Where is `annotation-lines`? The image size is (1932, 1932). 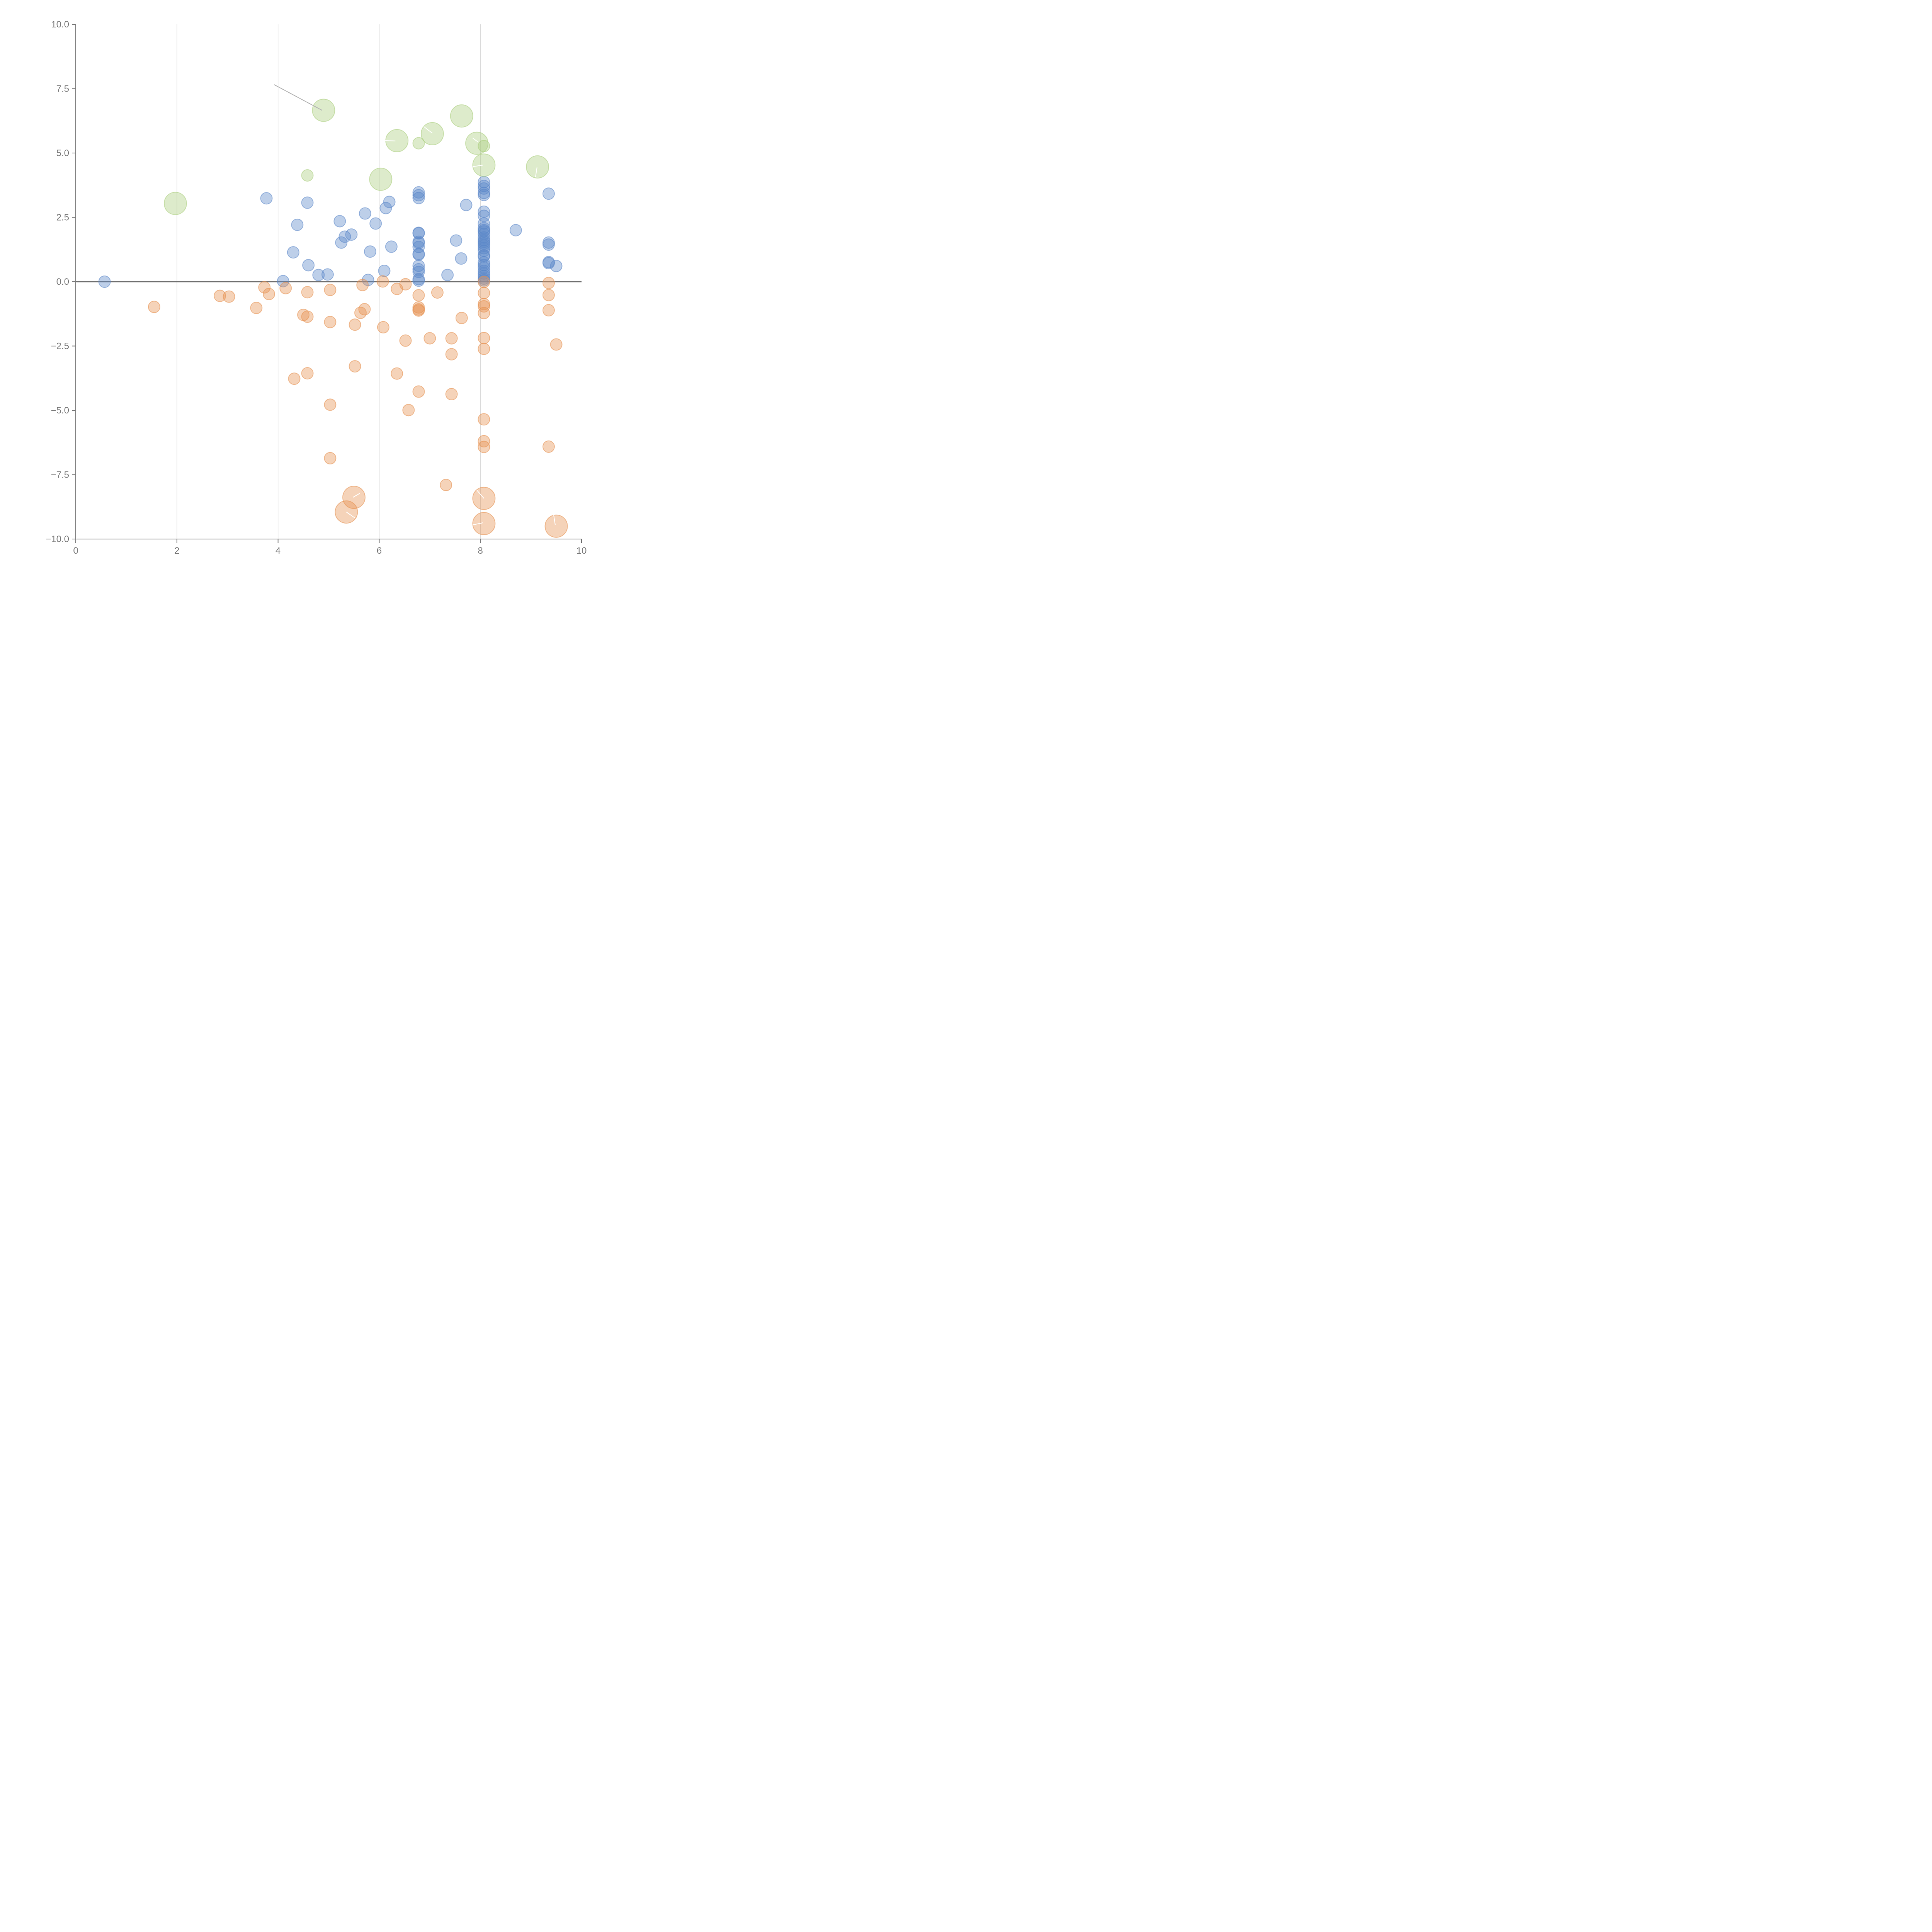 annotation-lines is located at coordinates (415, 305).